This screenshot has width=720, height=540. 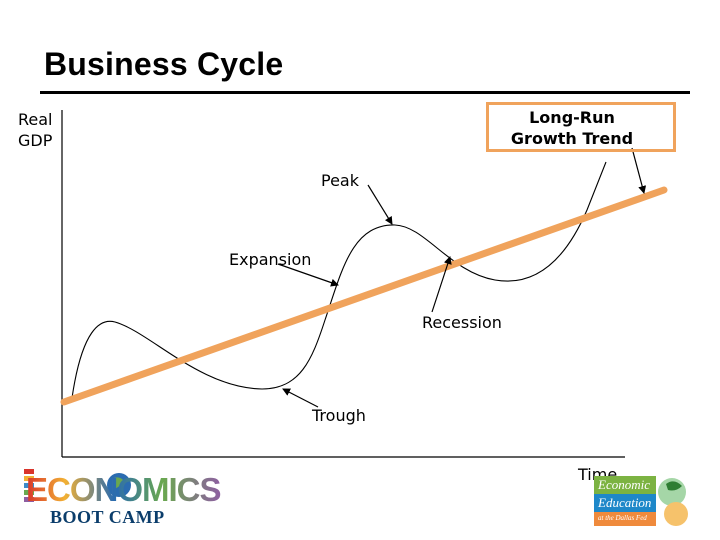 What do you see at coordinates (300, 398) in the screenshot?
I see `trough-pointer-arrow` at bounding box center [300, 398].